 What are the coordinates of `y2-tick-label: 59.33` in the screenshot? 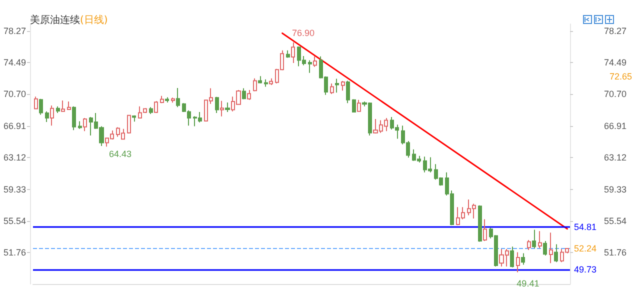 It's located at (14, 189).